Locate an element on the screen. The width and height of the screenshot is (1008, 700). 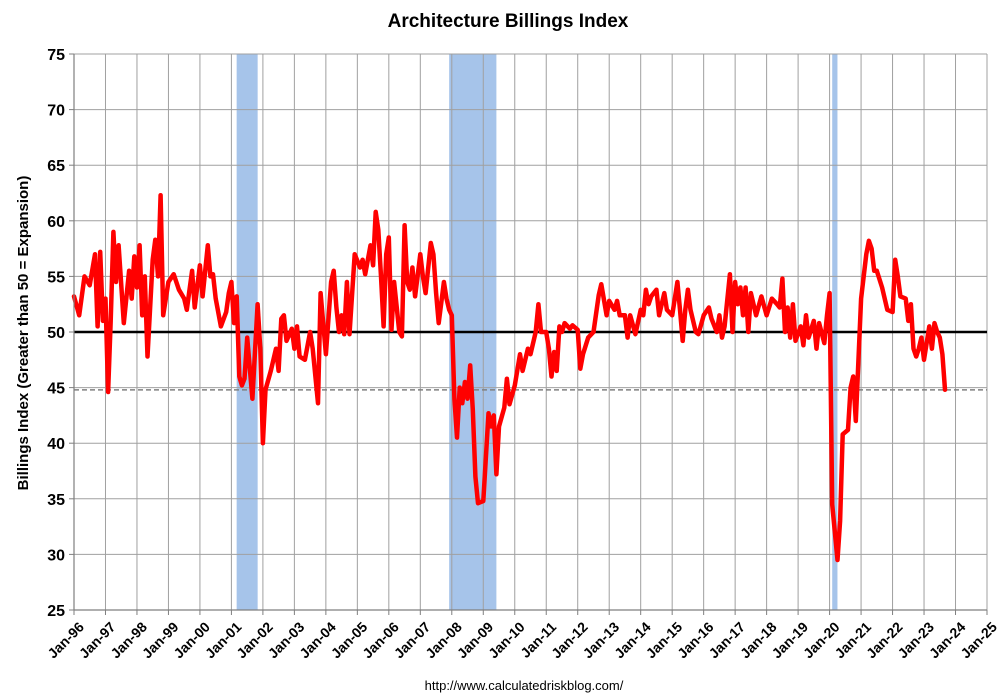
y-tick-label-65: 65 is located at coordinates (56, 166).